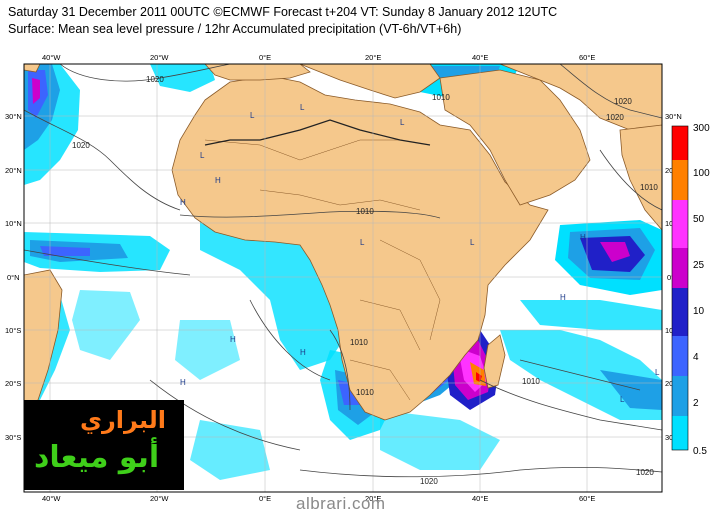 The height and width of the screenshot is (517, 715). I want to click on legend-label: 2, so click(696, 403).